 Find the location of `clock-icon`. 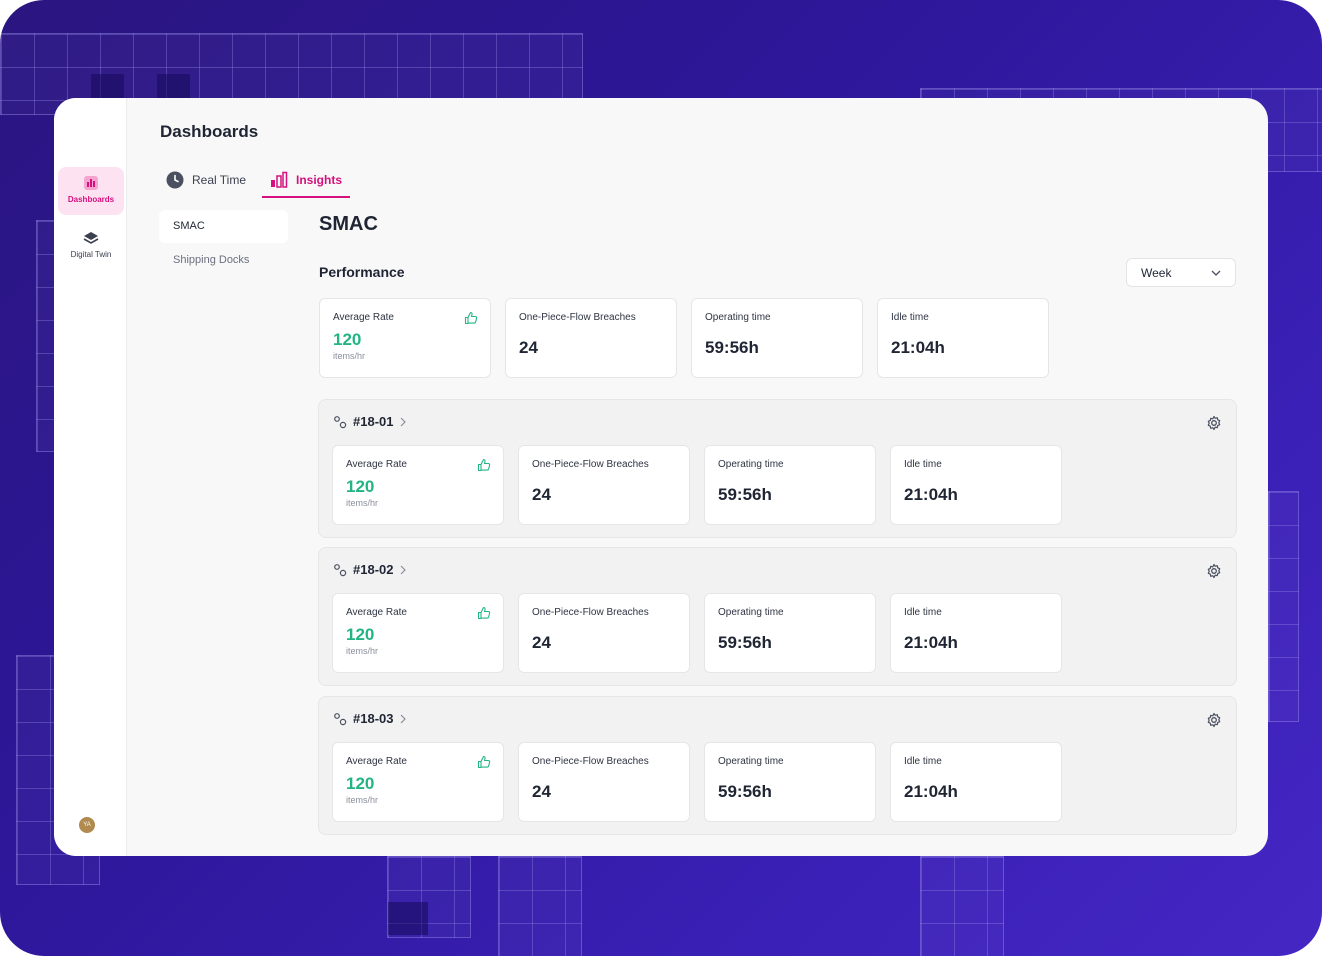

clock-icon is located at coordinates (175, 180).